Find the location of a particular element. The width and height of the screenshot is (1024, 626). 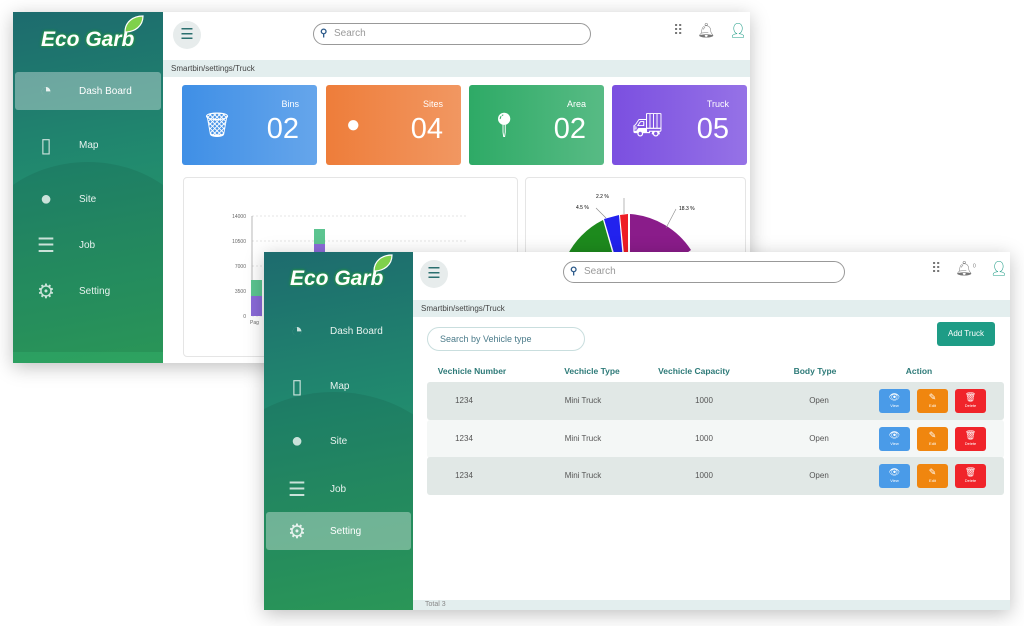

column-header: Body Type is located at coordinates (815, 371).